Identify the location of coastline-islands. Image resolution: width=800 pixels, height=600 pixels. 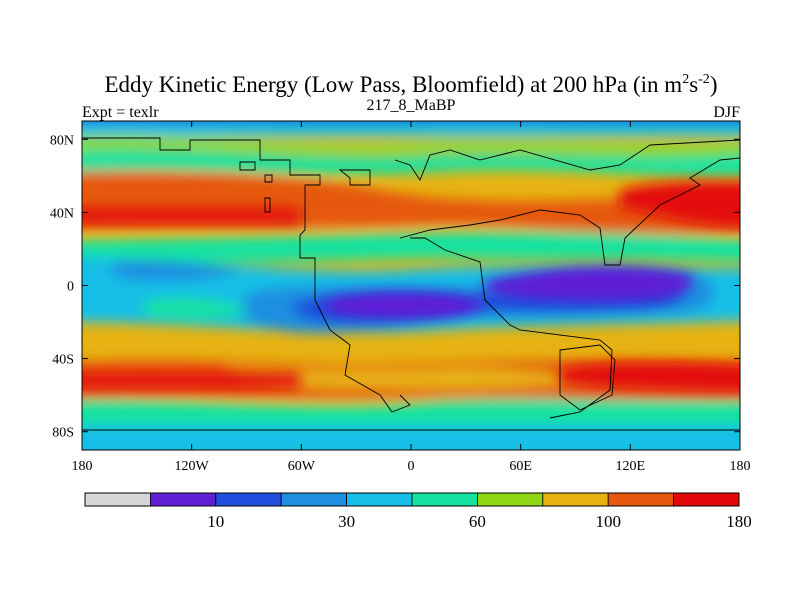
(256, 187).